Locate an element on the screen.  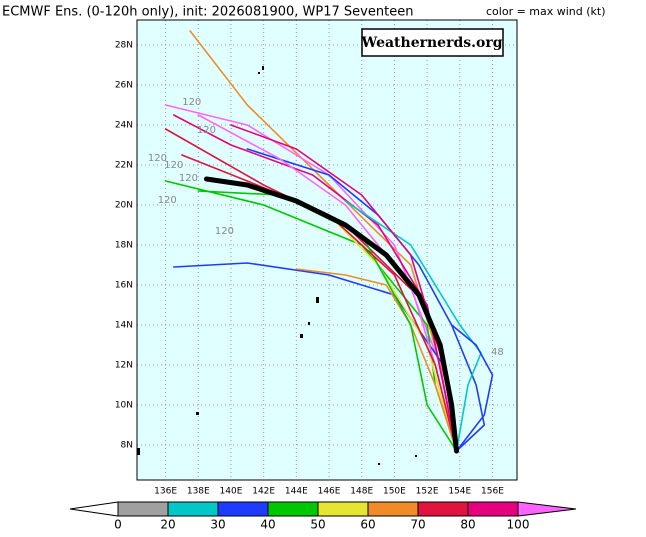
lat-tick-label: 10N is located at coordinates (124, 406).